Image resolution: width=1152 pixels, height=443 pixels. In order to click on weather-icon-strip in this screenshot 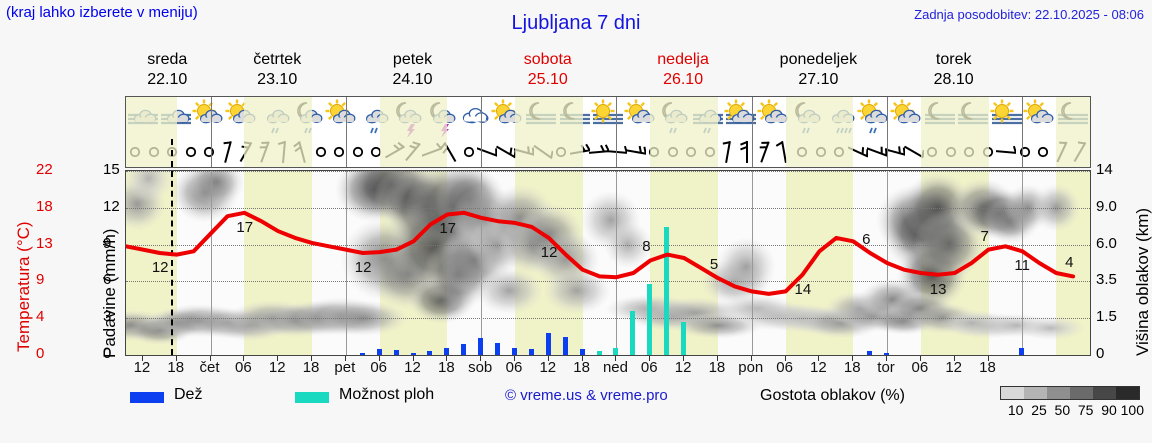, I will do `click(608, 132)`.